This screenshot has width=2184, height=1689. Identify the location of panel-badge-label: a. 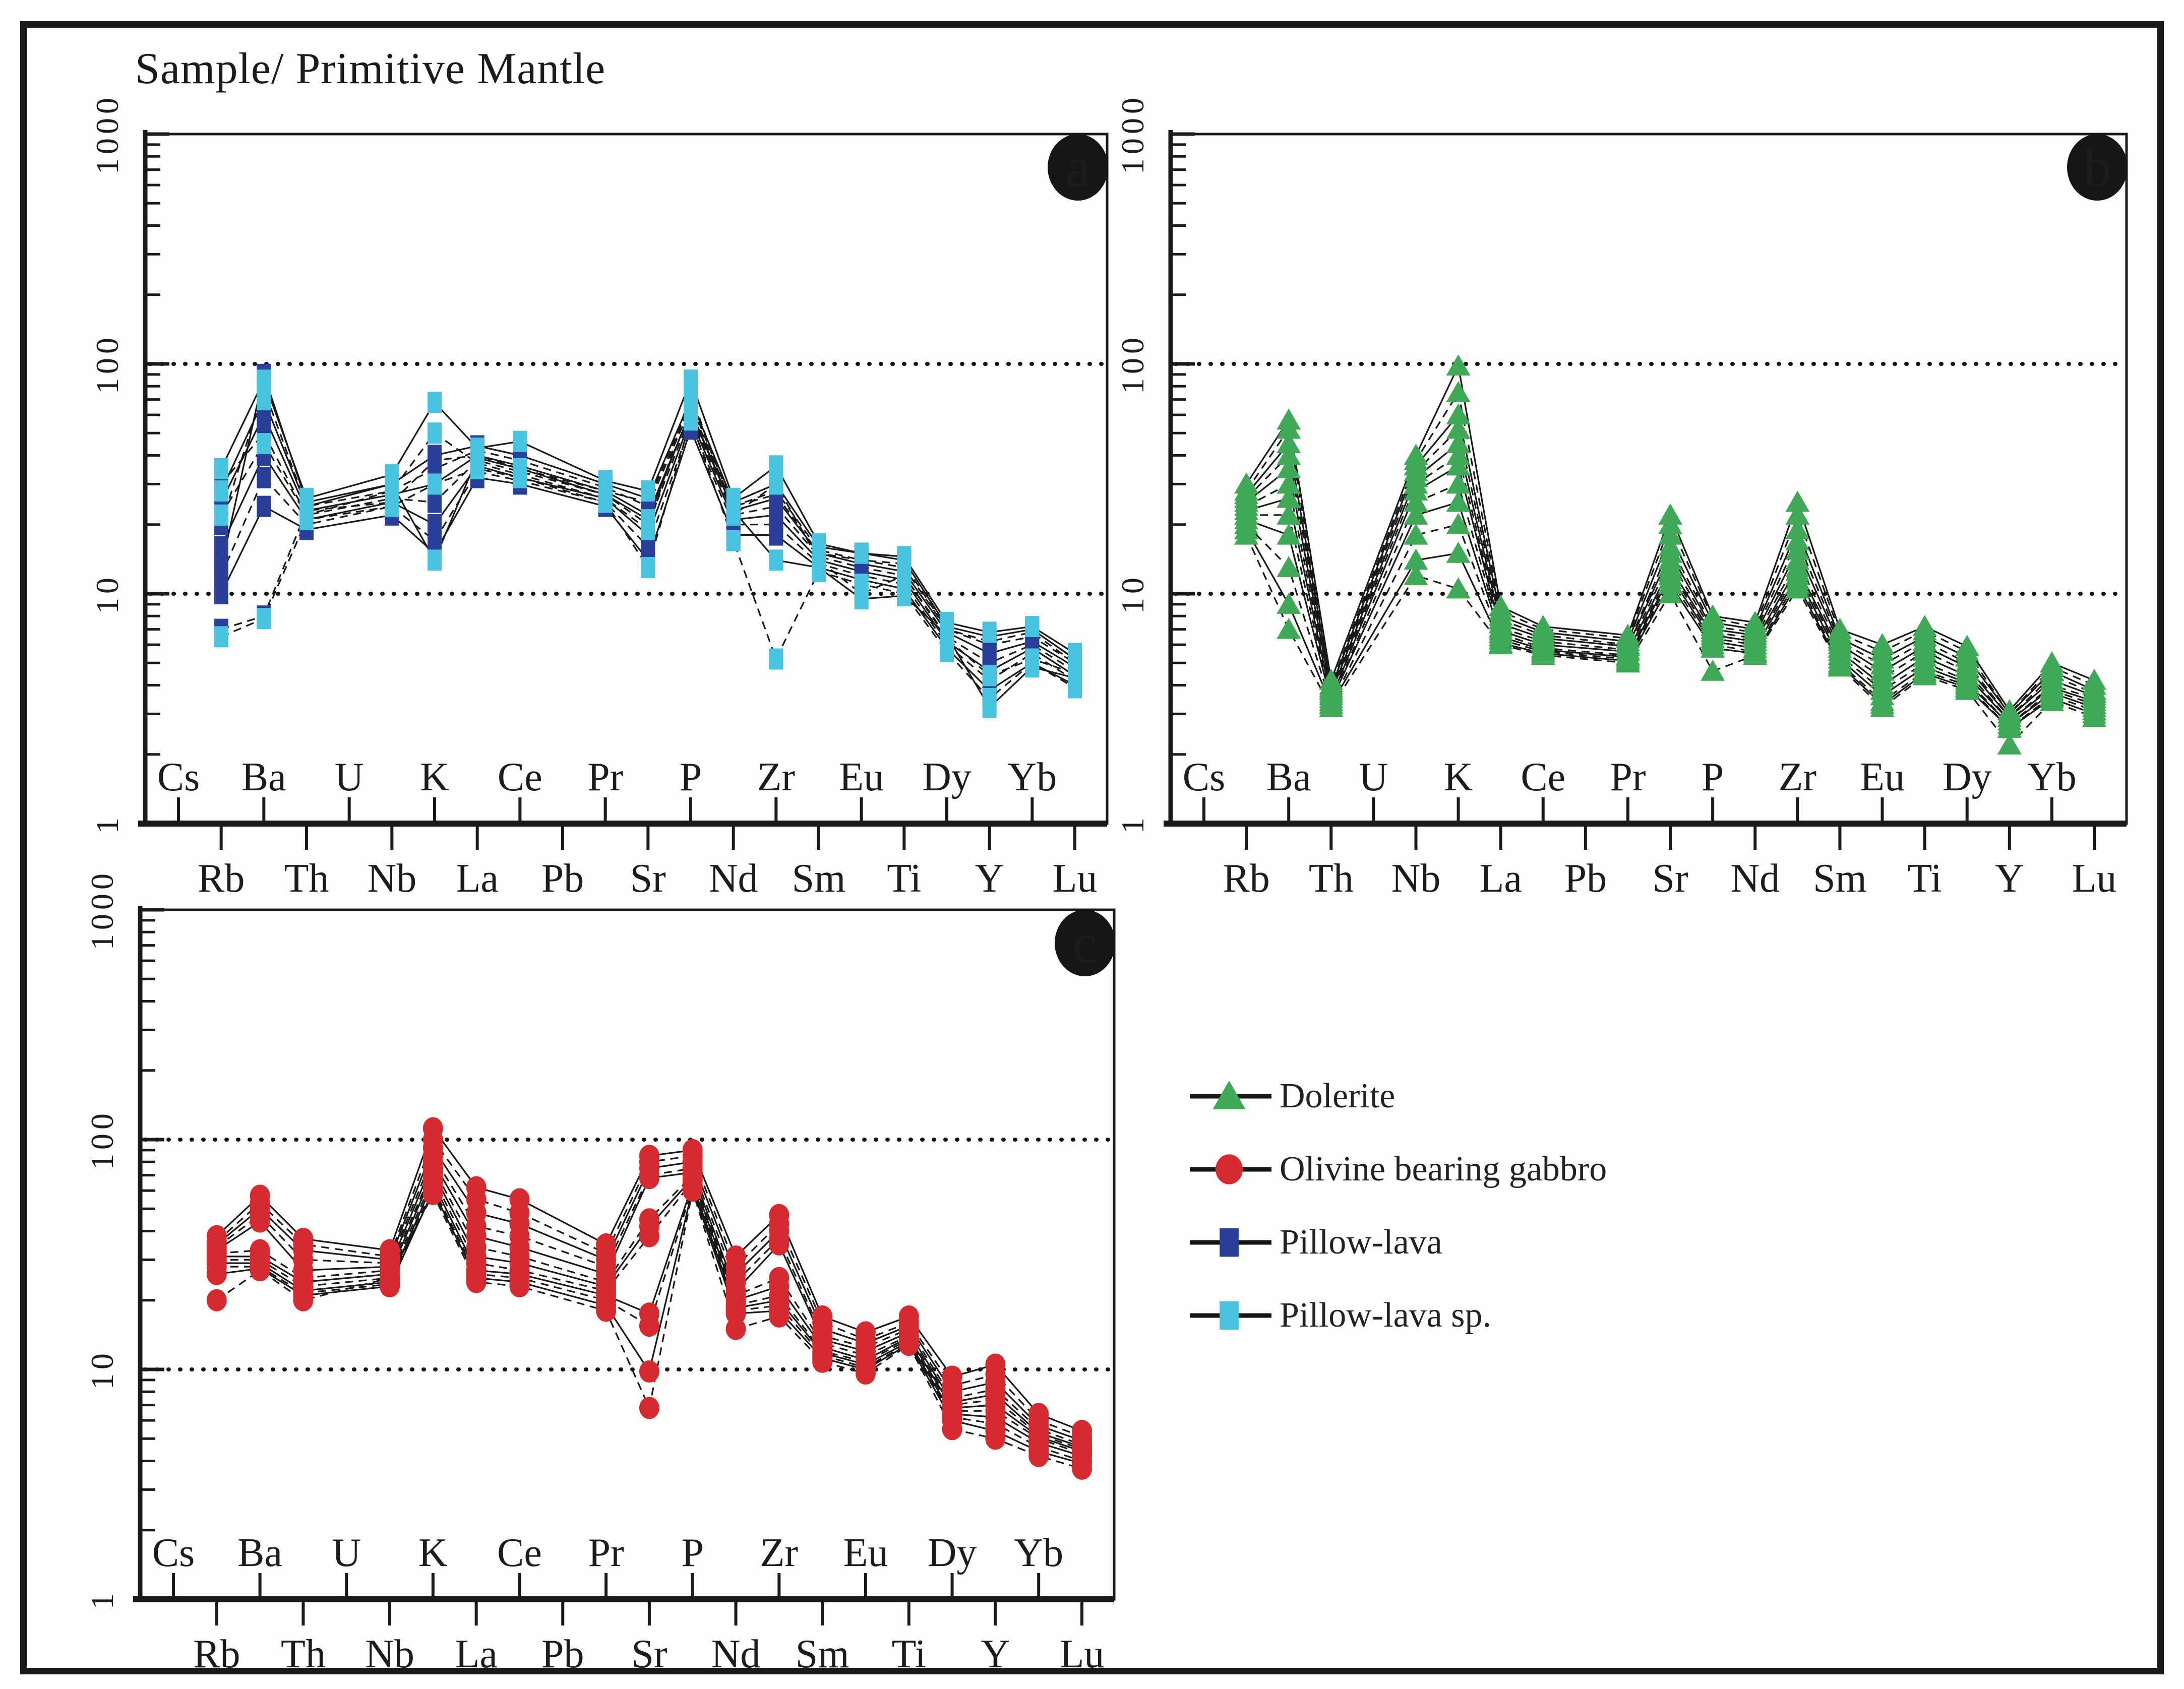
(1077, 168).